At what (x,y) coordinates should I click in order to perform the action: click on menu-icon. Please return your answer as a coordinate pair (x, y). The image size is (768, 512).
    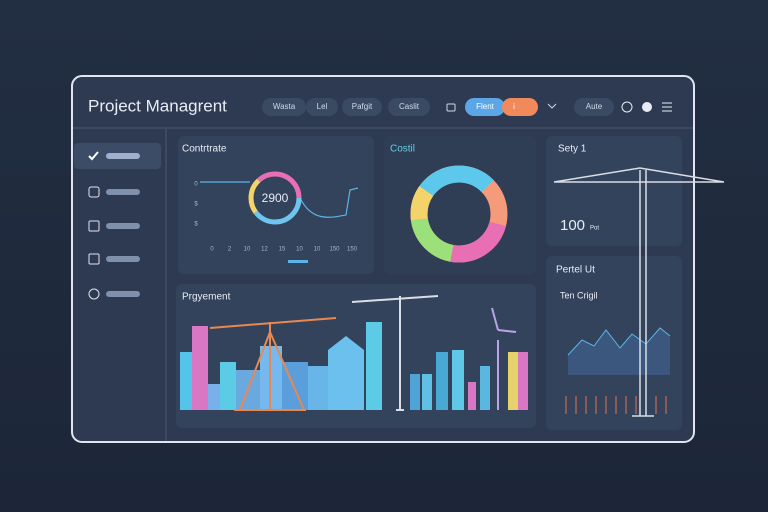
    Looking at the image, I should click on (667, 107).